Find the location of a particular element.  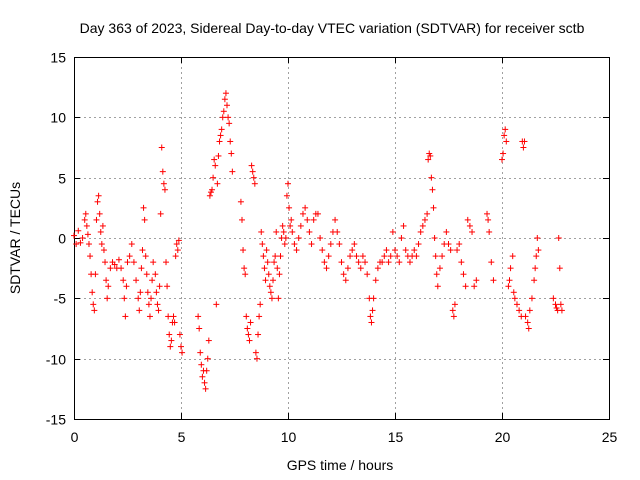

y-tick-label: -5 is located at coordinates (60, 299).